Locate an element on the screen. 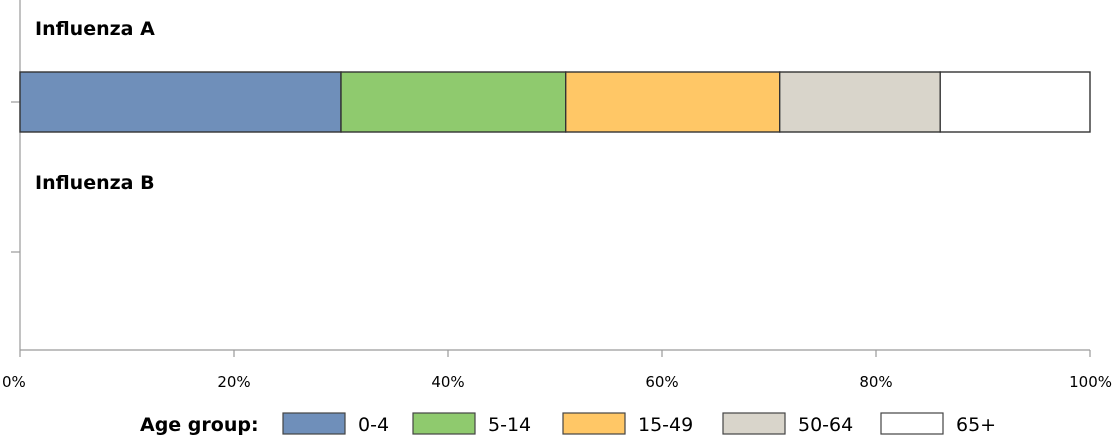  x-tick-label-80: 80% is located at coordinates (875, 382).